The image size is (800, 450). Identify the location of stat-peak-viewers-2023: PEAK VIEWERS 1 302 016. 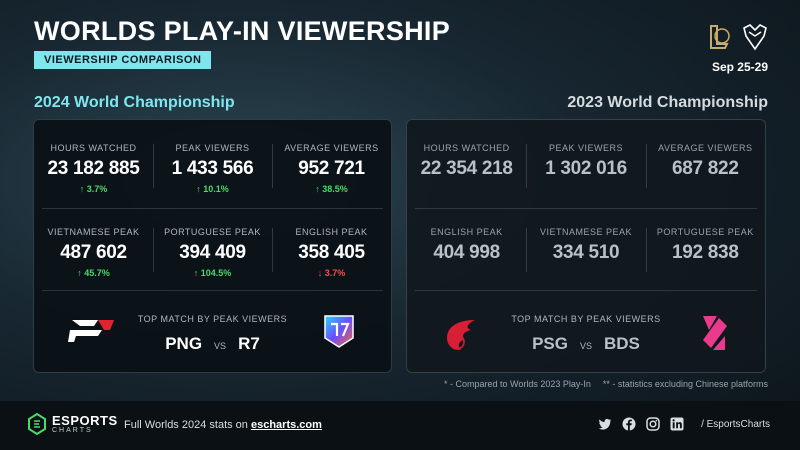
(585, 167).